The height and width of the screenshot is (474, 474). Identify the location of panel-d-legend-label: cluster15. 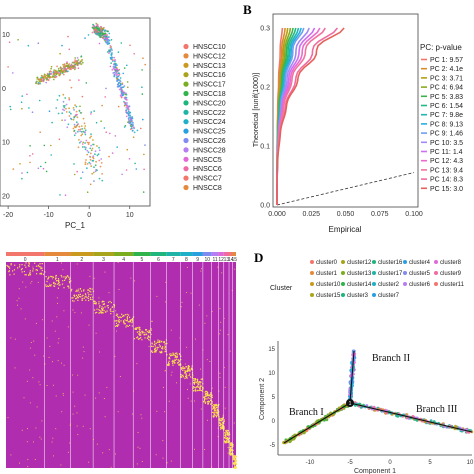
(328, 296).